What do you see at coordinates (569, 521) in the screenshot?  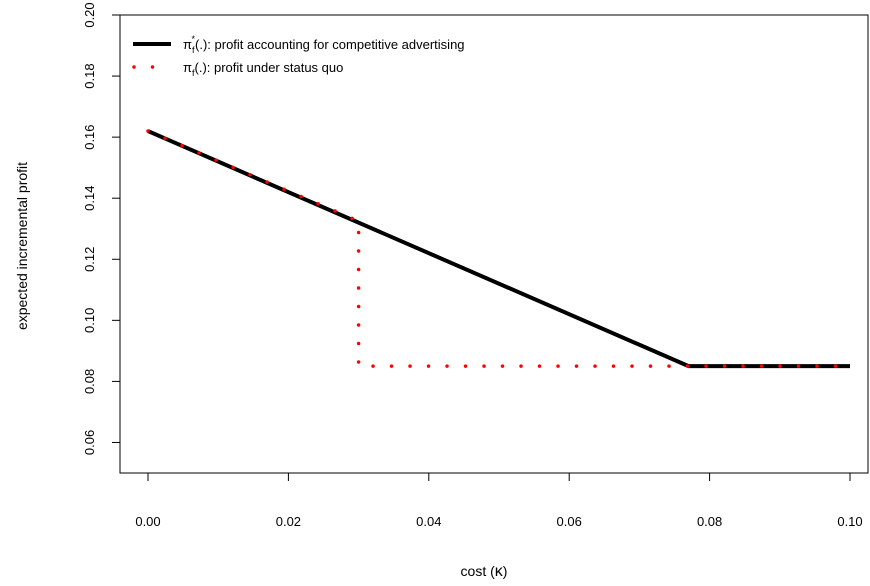 I see `x-tick-label: 0.06` at bounding box center [569, 521].